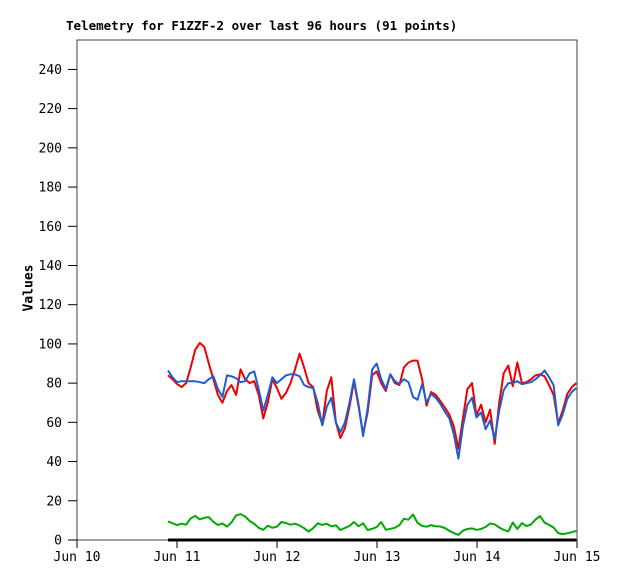 The height and width of the screenshot is (579, 618). What do you see at coordinates (54, 501) in the screenshot?
I see `y-tick-label: 20` at bounding box center [54, 501].